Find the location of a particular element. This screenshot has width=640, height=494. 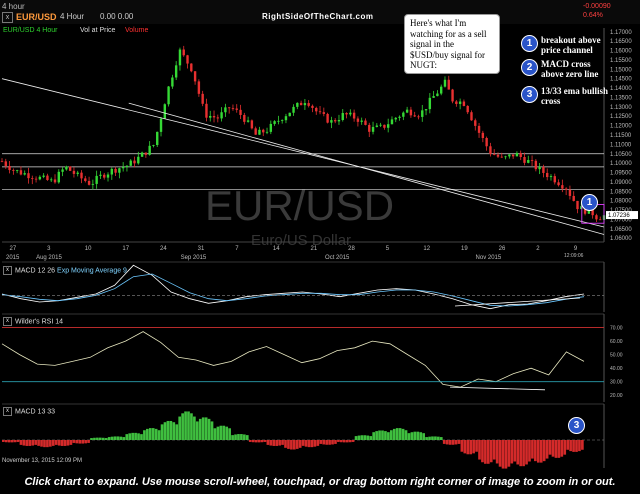

symbol-label: EUR/USD is located at coordinates (36, 17).